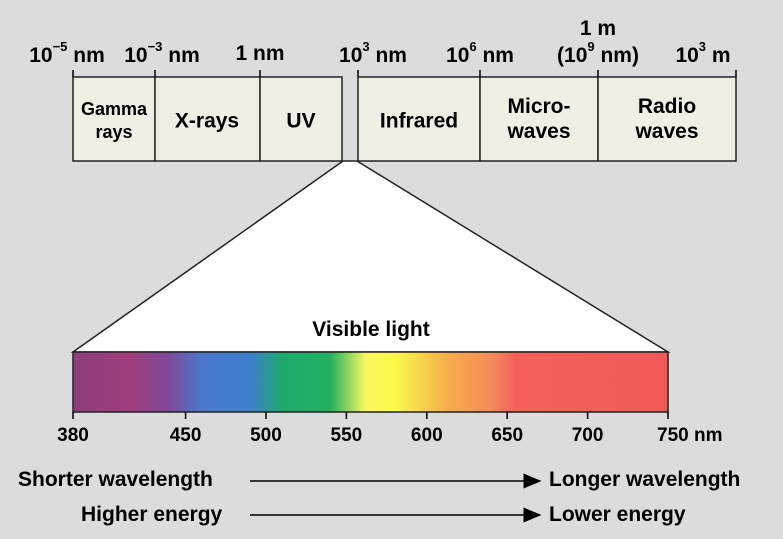 The height and width of the screenshot is (539, 783). I want to click on band-microwaves: Micro-waves, so click(539, 119).